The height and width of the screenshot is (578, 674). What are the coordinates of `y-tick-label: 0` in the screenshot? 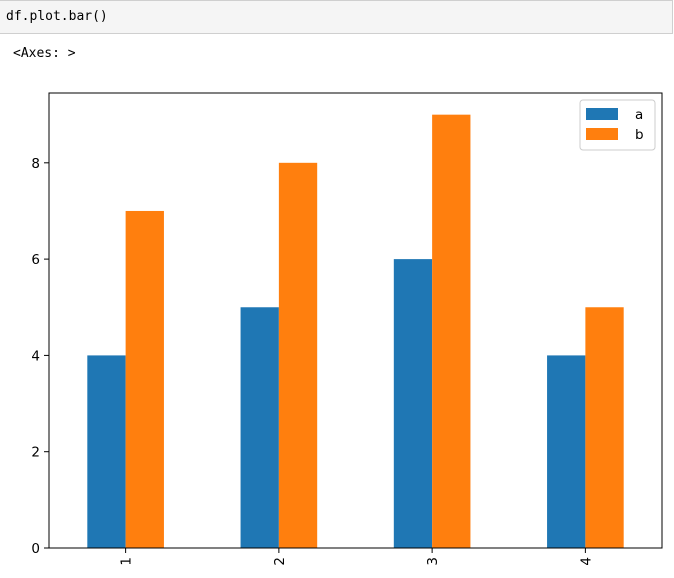 It's located at (35, 549).